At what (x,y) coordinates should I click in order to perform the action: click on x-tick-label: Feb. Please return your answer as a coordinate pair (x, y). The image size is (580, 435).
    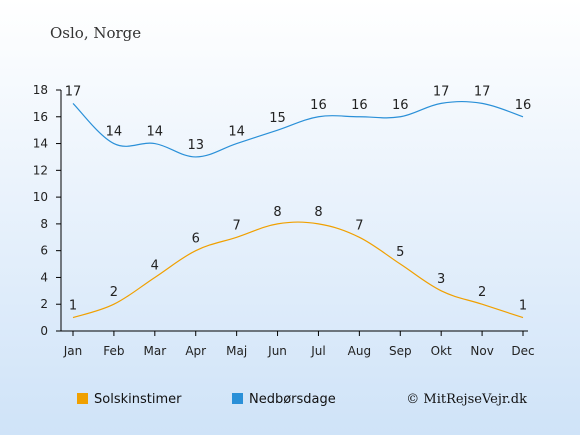
    Looking at the image, I should click on (113, 351).